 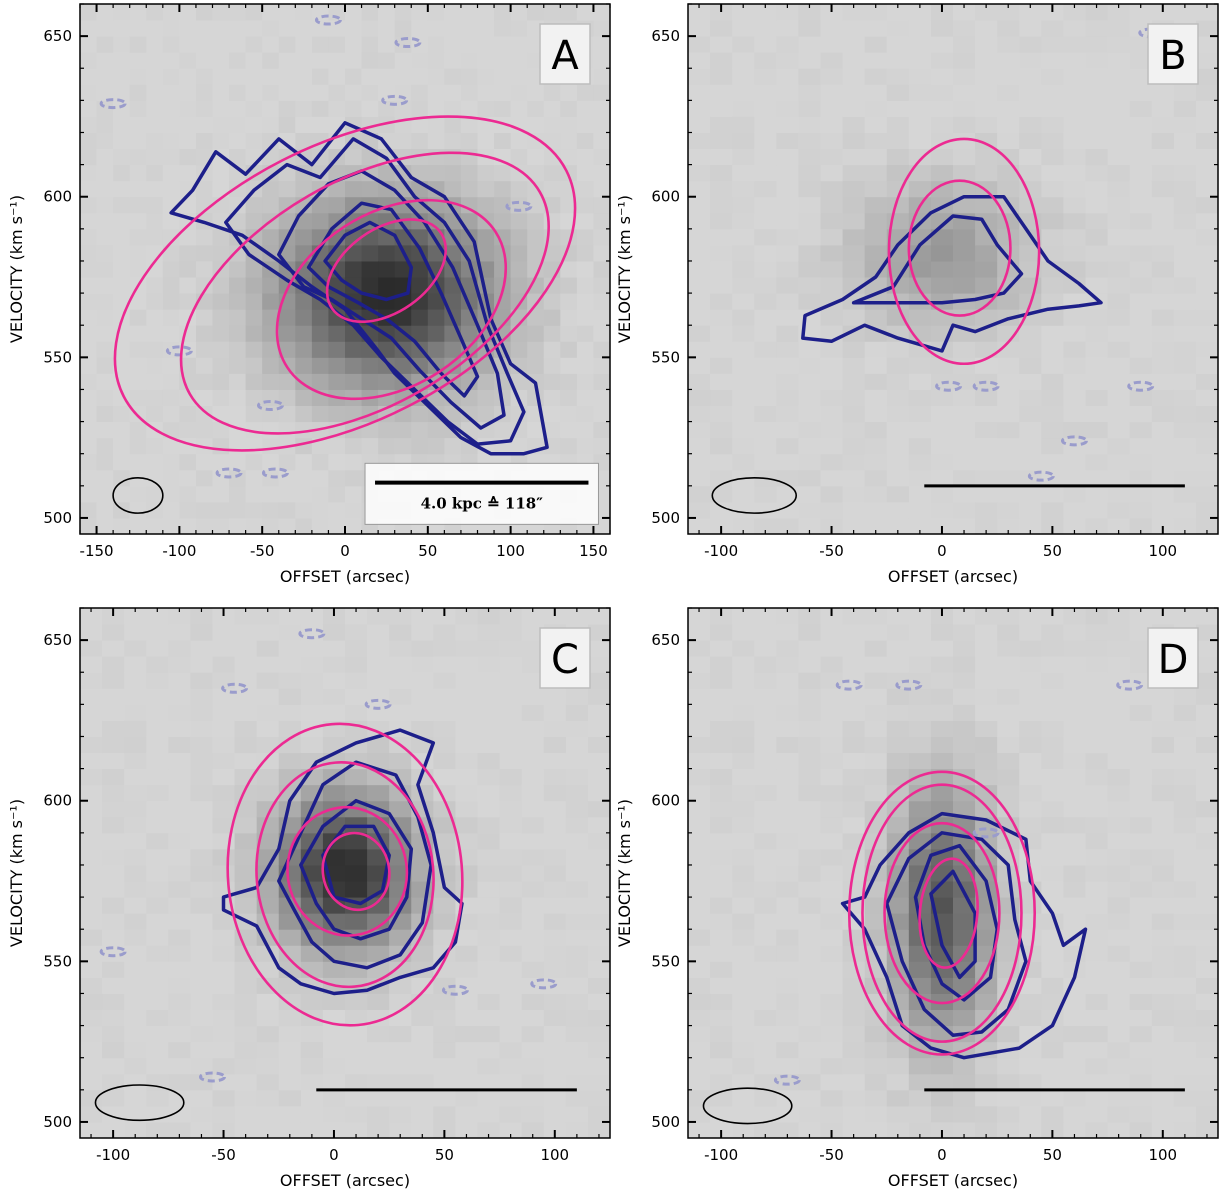 What do you see at coordinates (942, 1155) in the screenshot?
I see `panel-d-x-tick-label: 0` at bounding box center [942, 1155].